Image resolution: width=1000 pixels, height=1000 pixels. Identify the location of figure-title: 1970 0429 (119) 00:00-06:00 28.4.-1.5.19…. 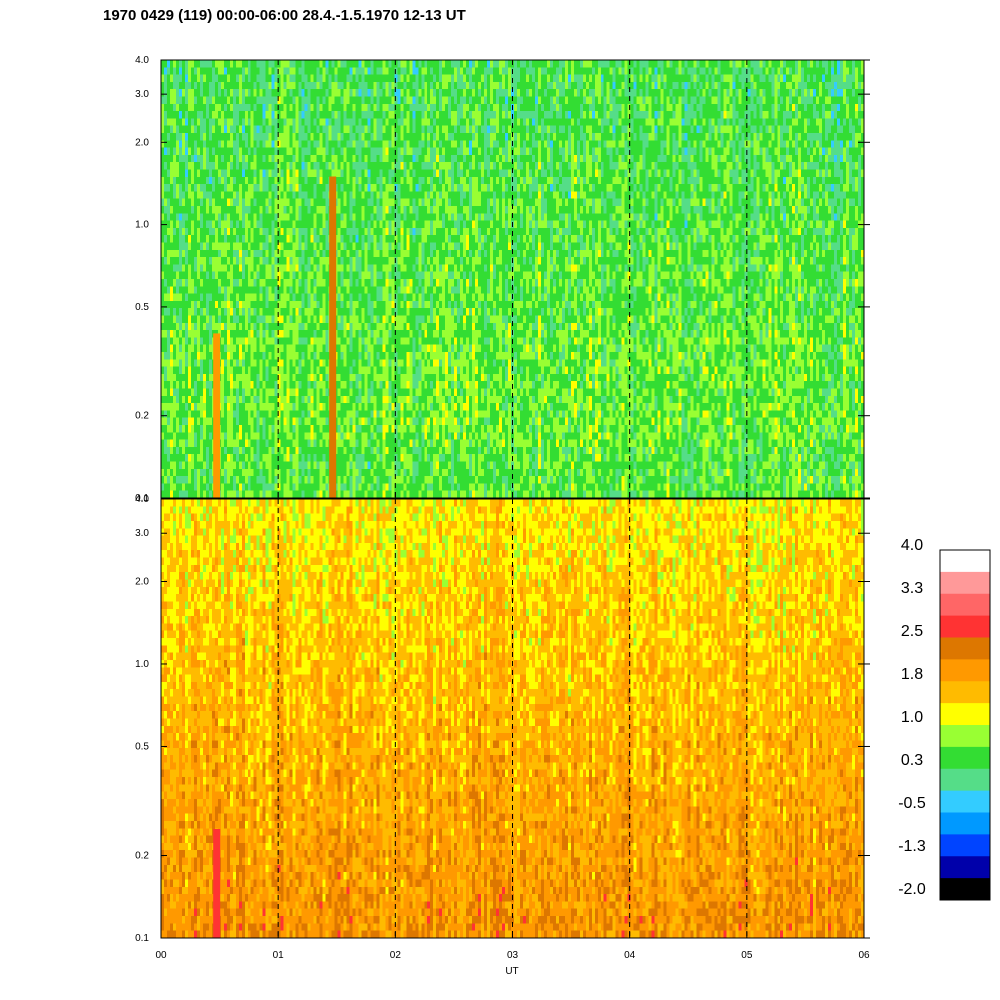
(284, 15).